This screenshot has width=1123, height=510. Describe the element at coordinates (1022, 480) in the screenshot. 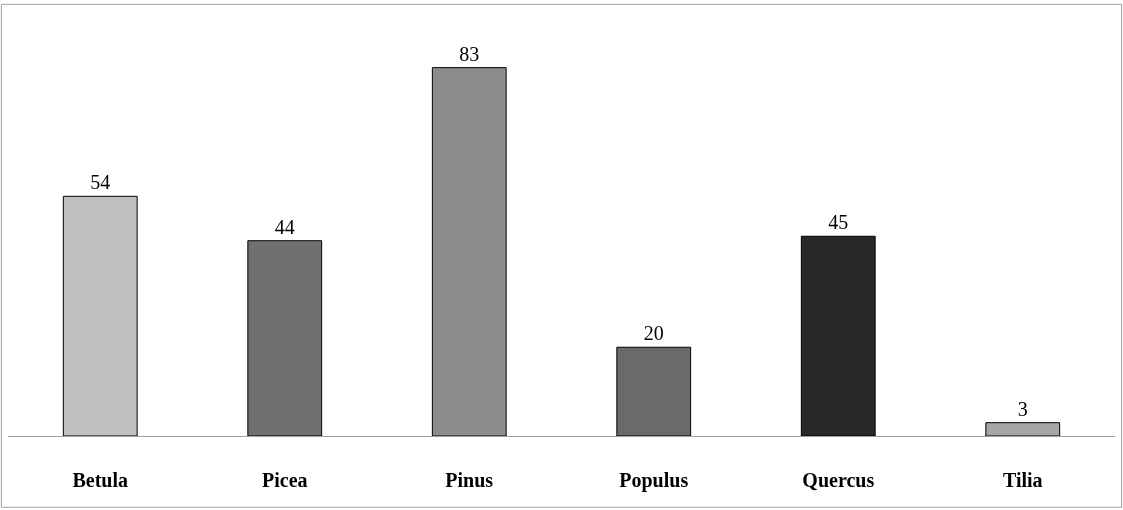

I see `x-tick-label: Tilia` at that location.